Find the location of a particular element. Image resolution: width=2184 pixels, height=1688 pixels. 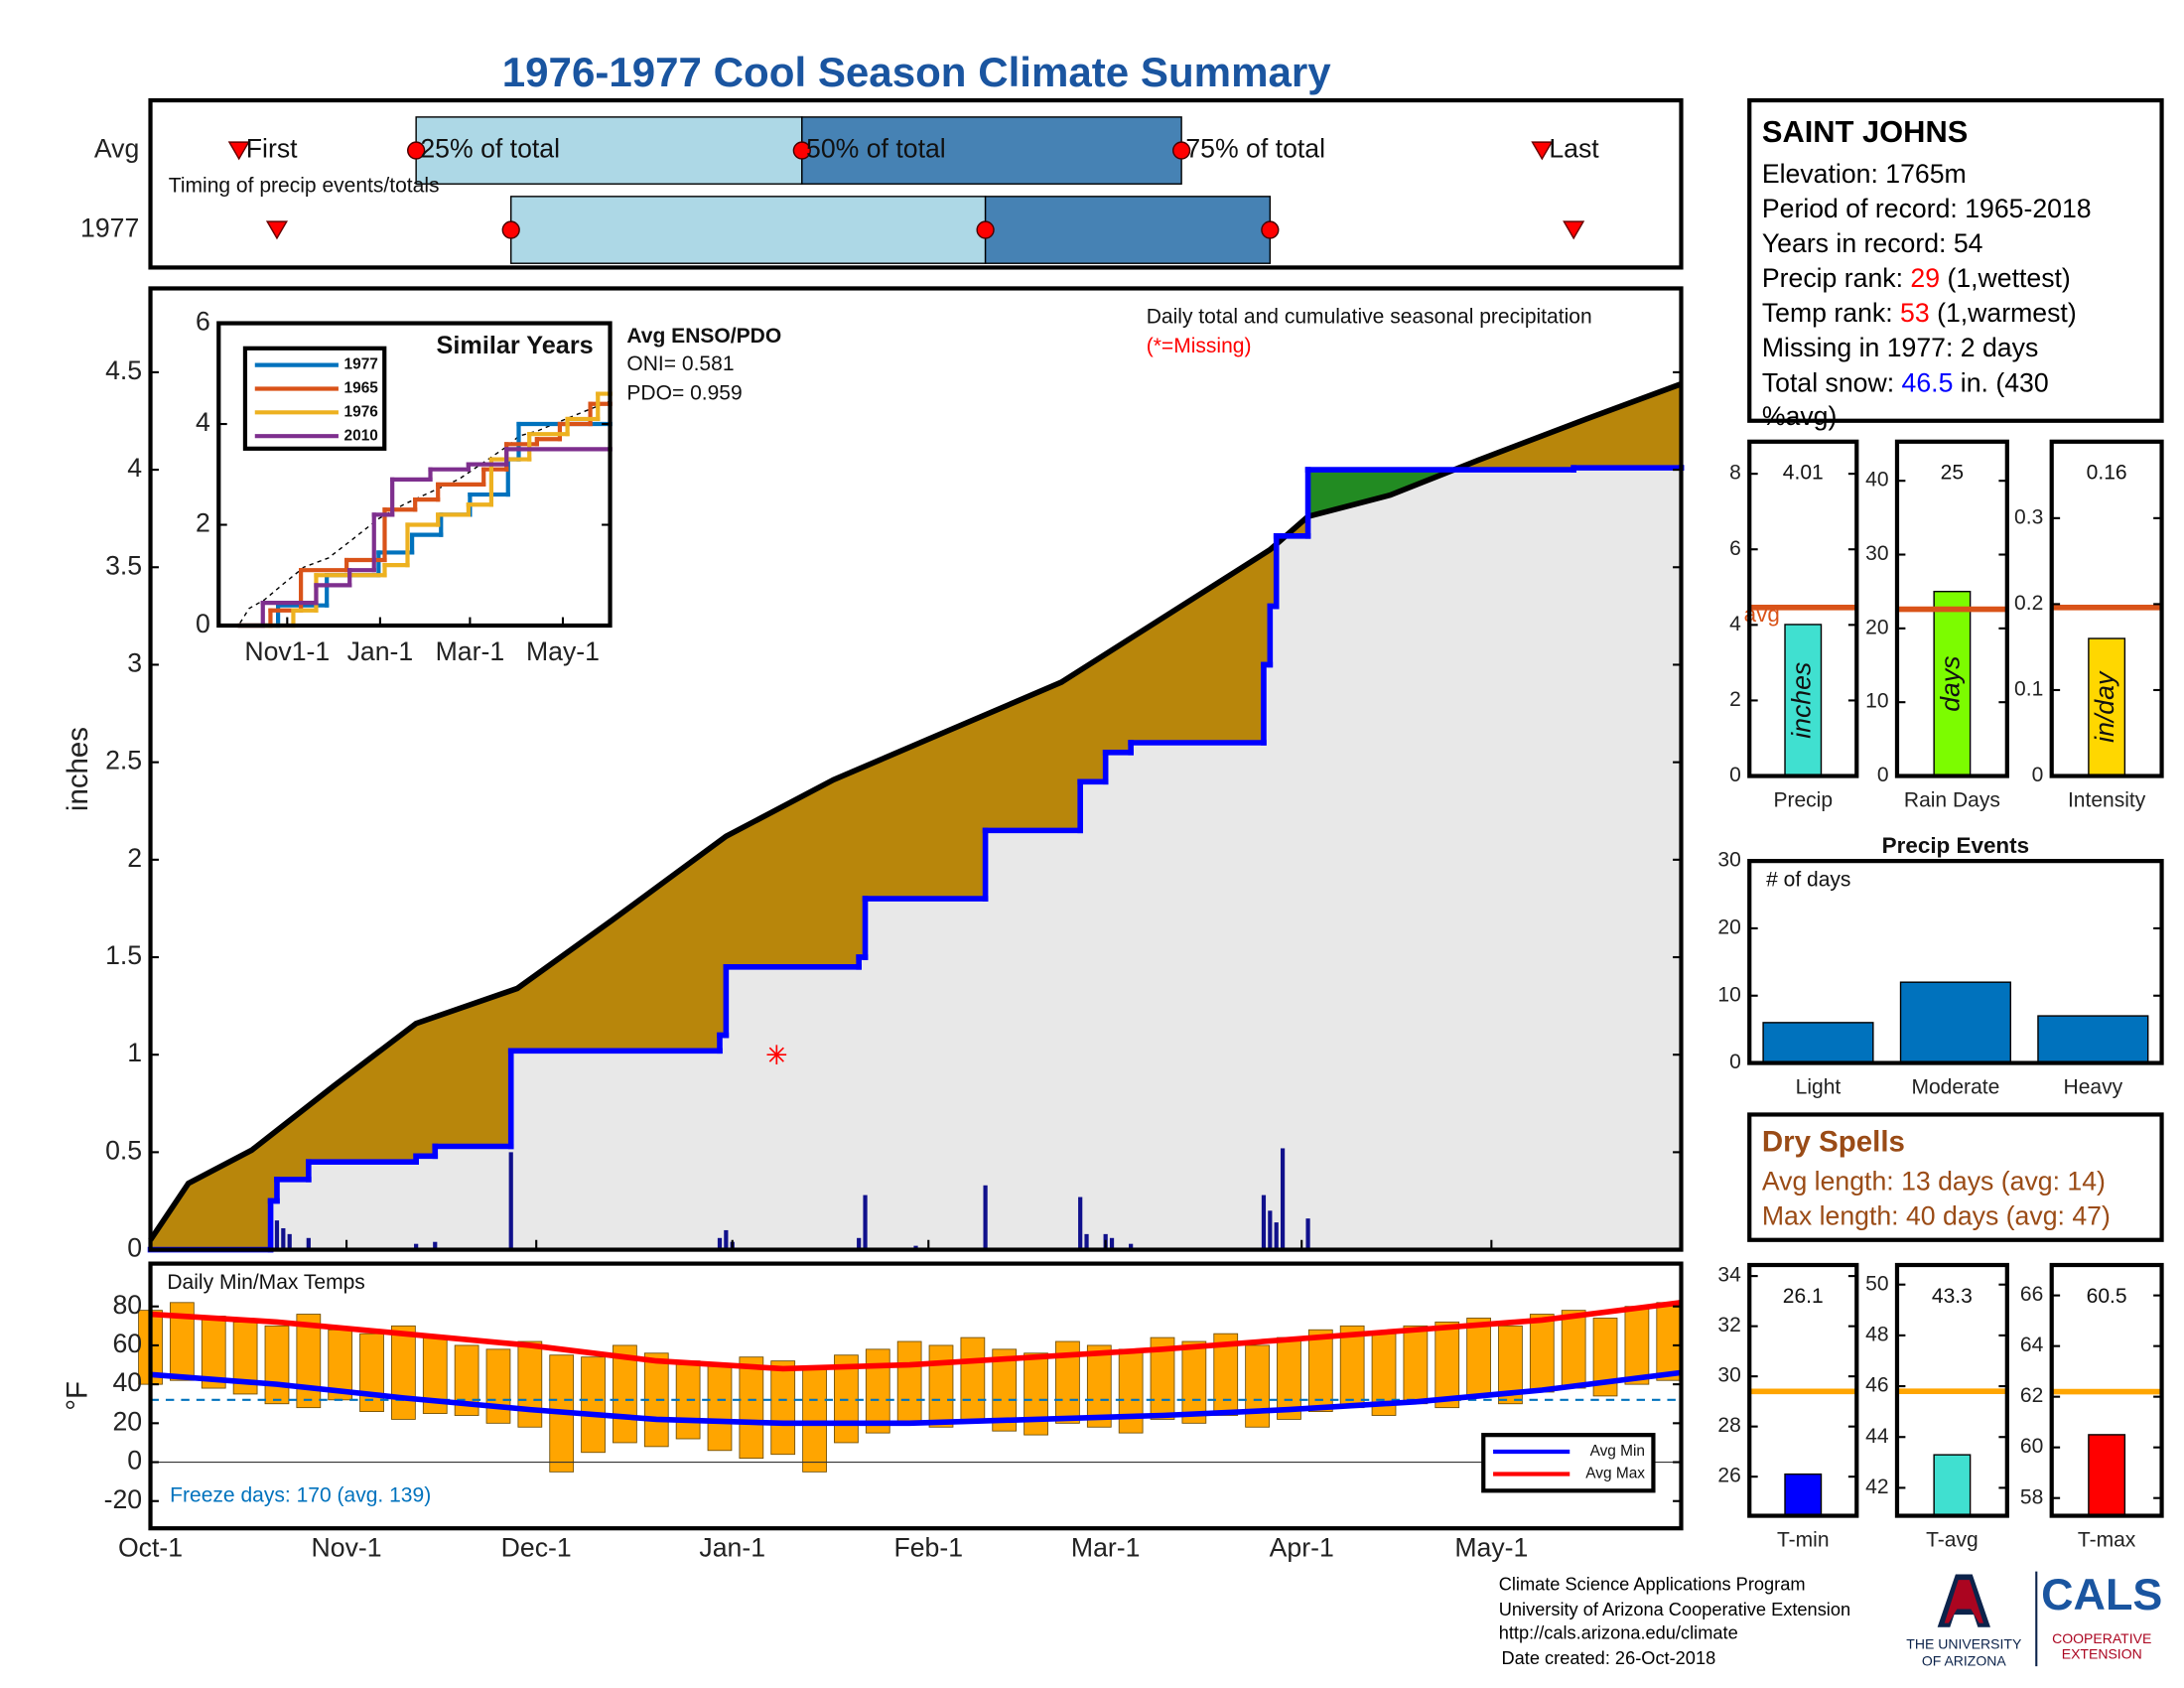

unit-label: days is located at coordinates (1950, 683).